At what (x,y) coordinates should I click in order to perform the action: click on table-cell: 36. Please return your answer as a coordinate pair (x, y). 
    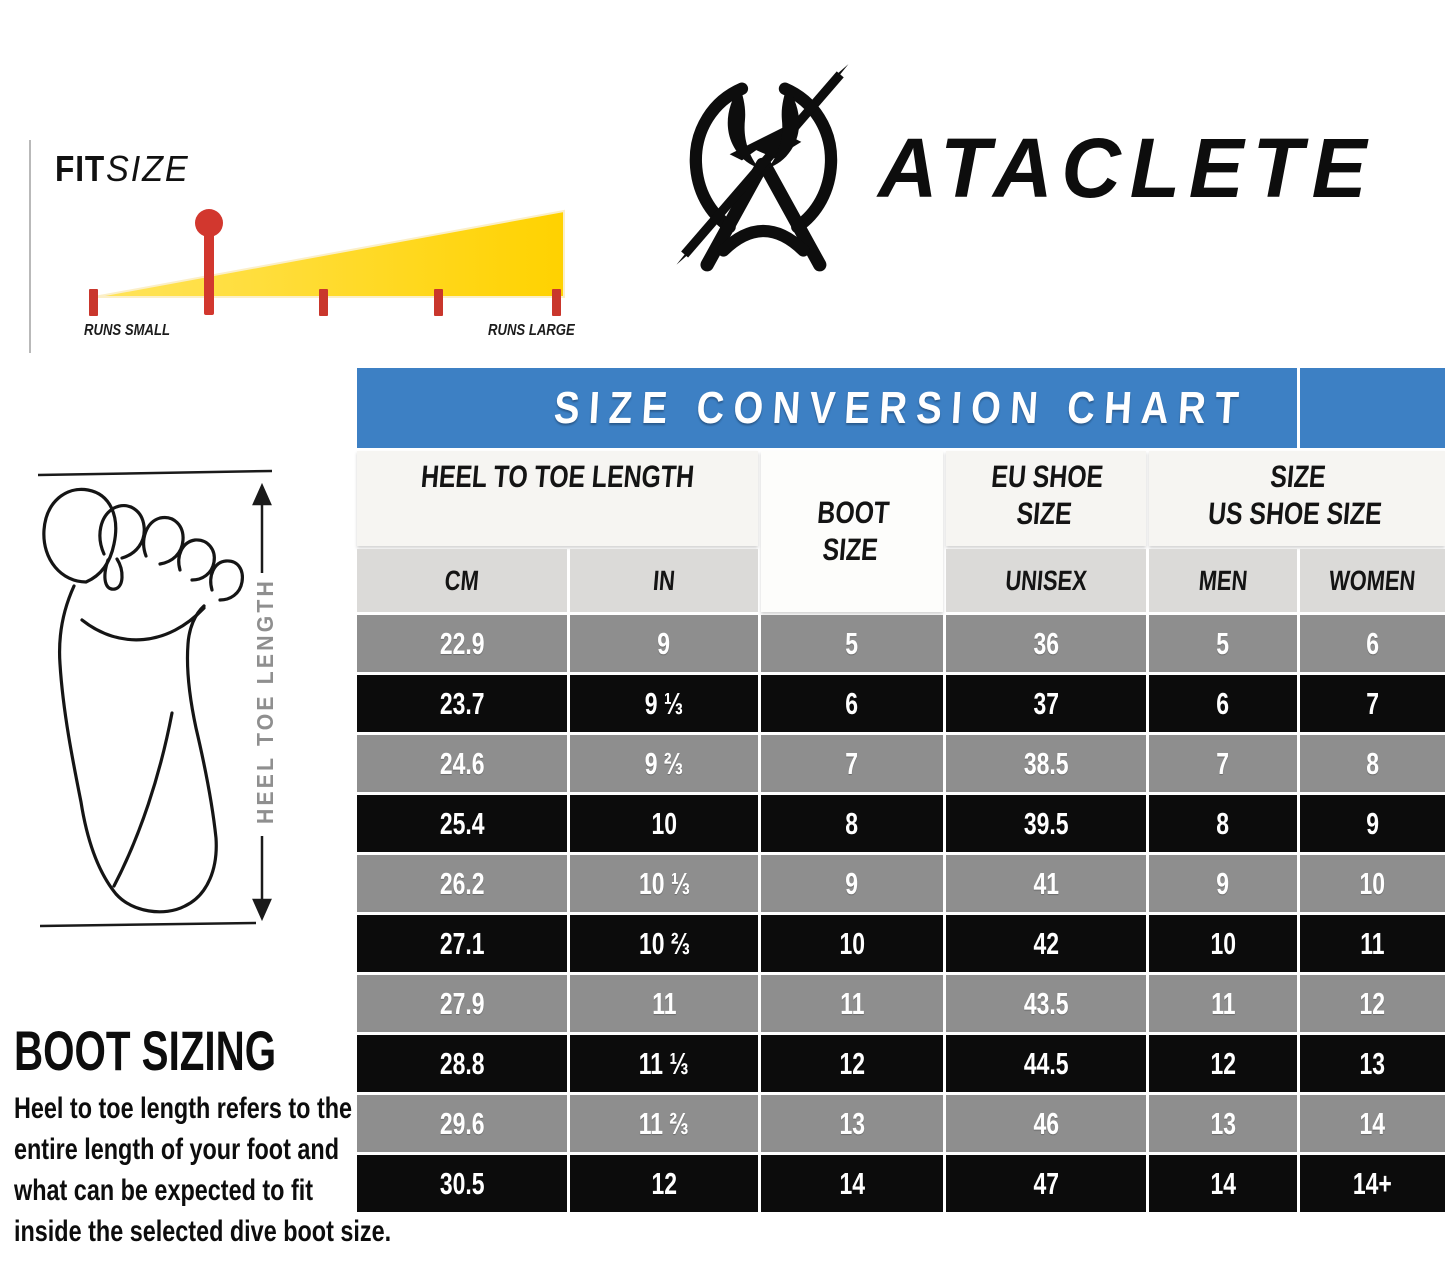
    Looking at the image, I should click on (1046, 643).